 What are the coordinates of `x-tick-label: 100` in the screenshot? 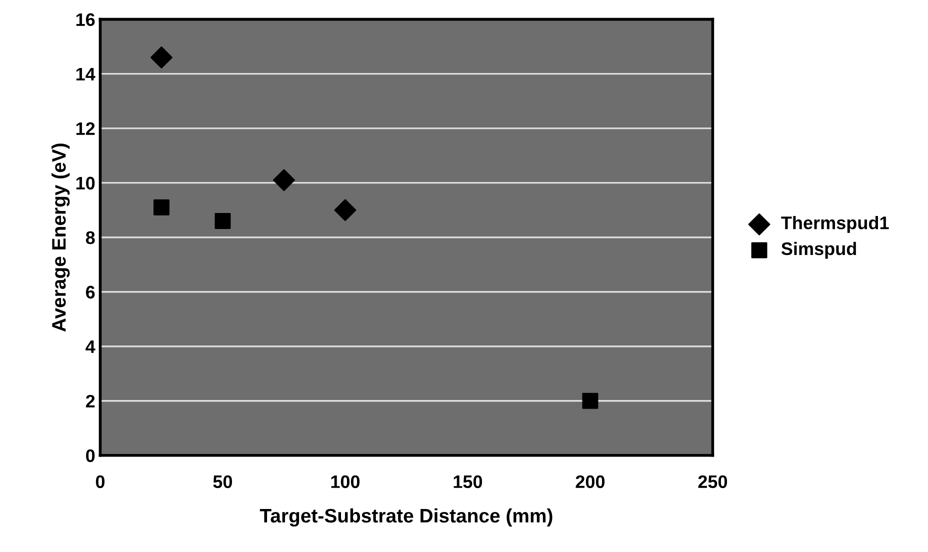 It's located at (345, 481).